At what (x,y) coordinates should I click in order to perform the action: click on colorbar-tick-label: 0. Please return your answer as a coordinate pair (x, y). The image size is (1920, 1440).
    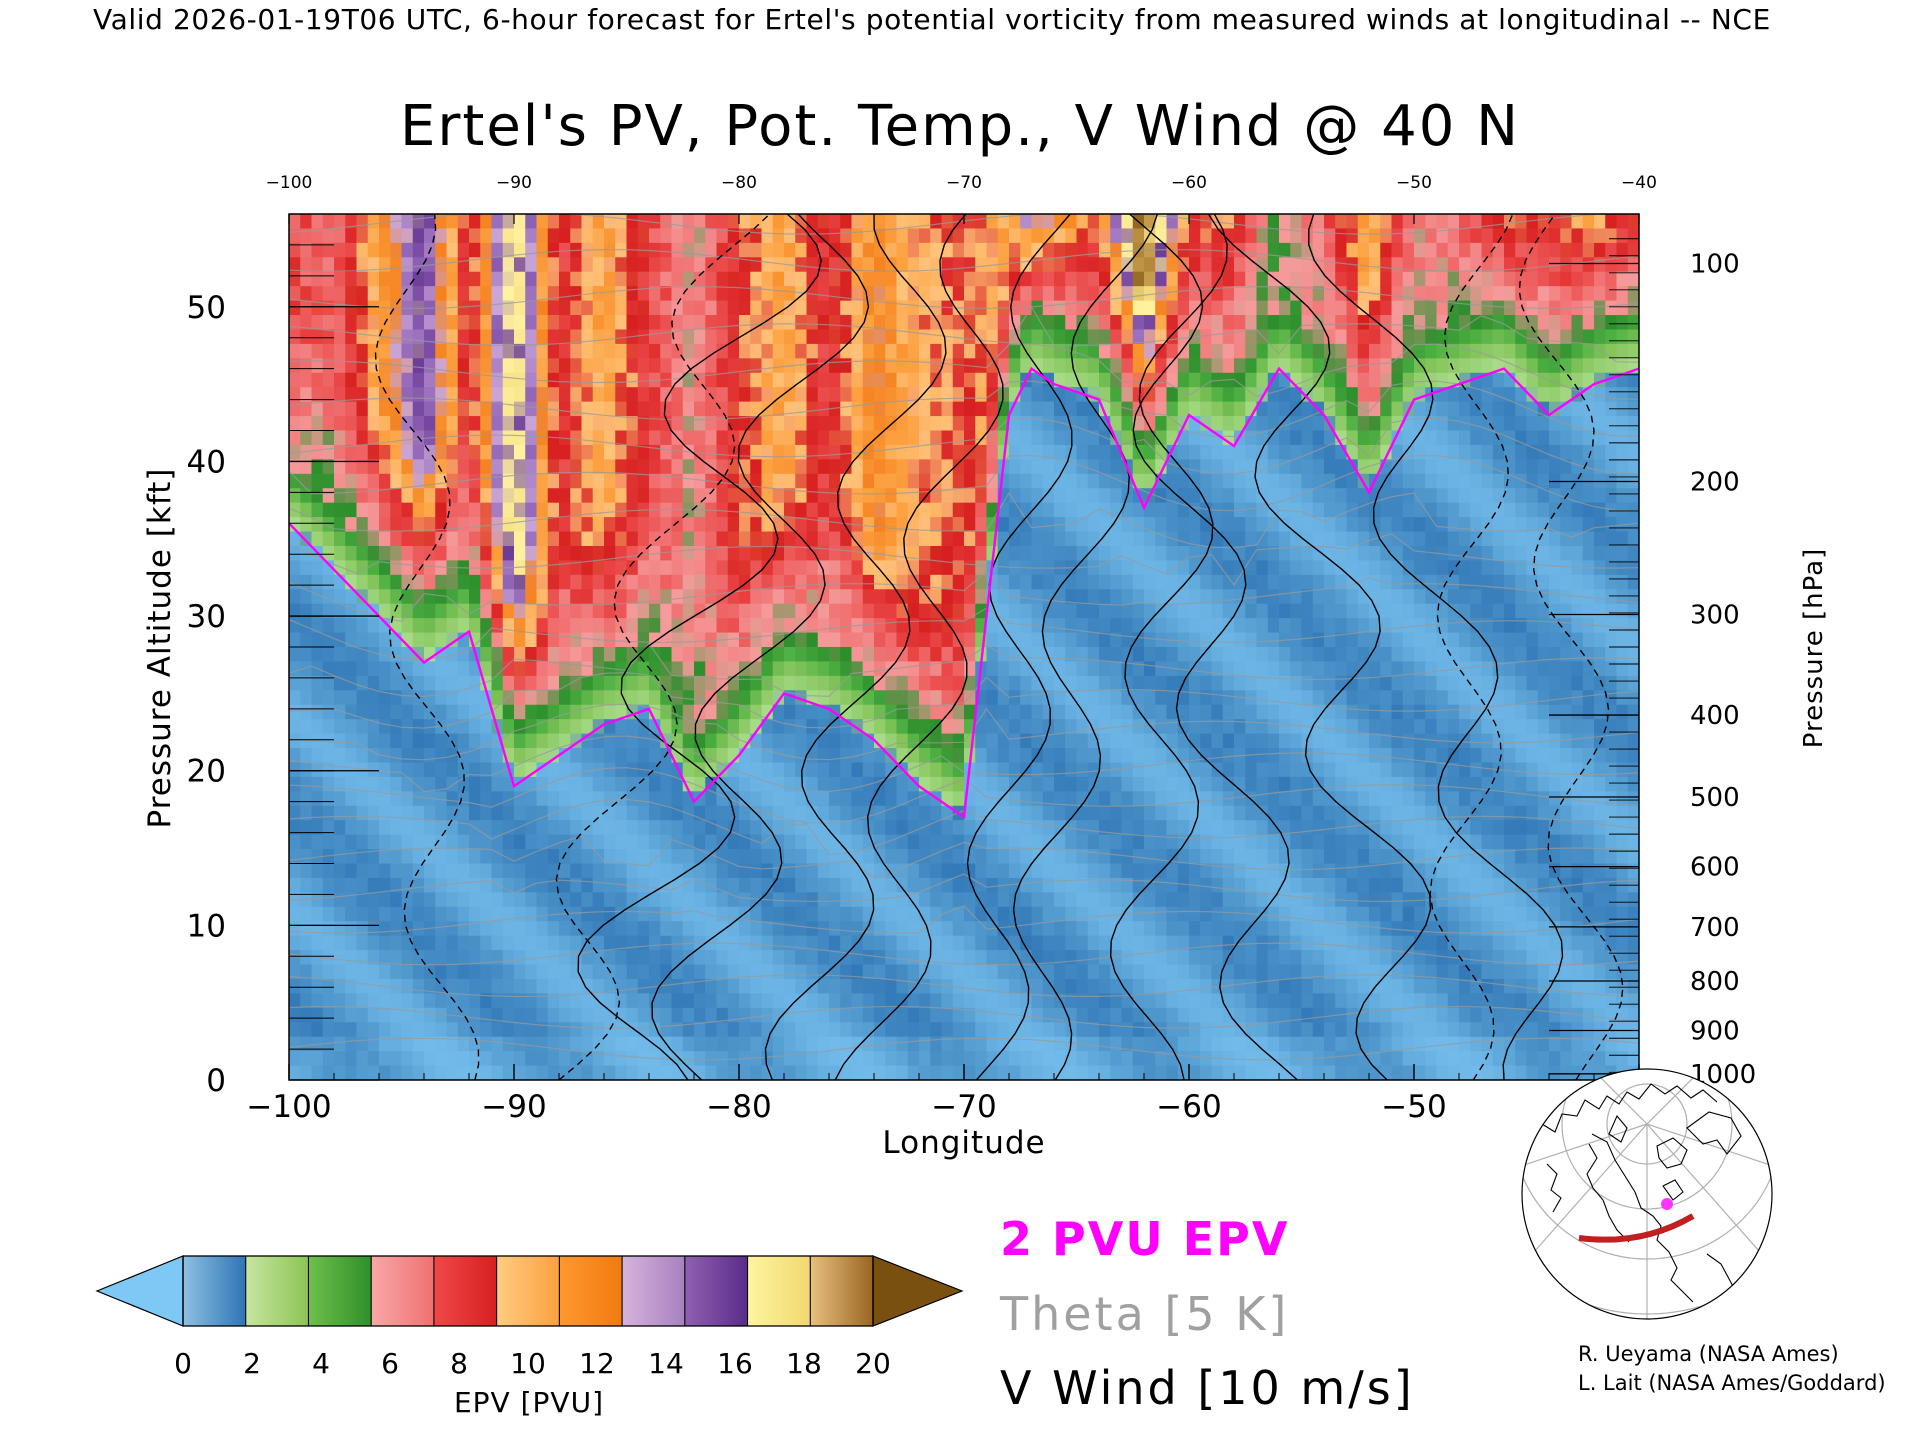
    Looking at the image, I should click on (183, 1363).